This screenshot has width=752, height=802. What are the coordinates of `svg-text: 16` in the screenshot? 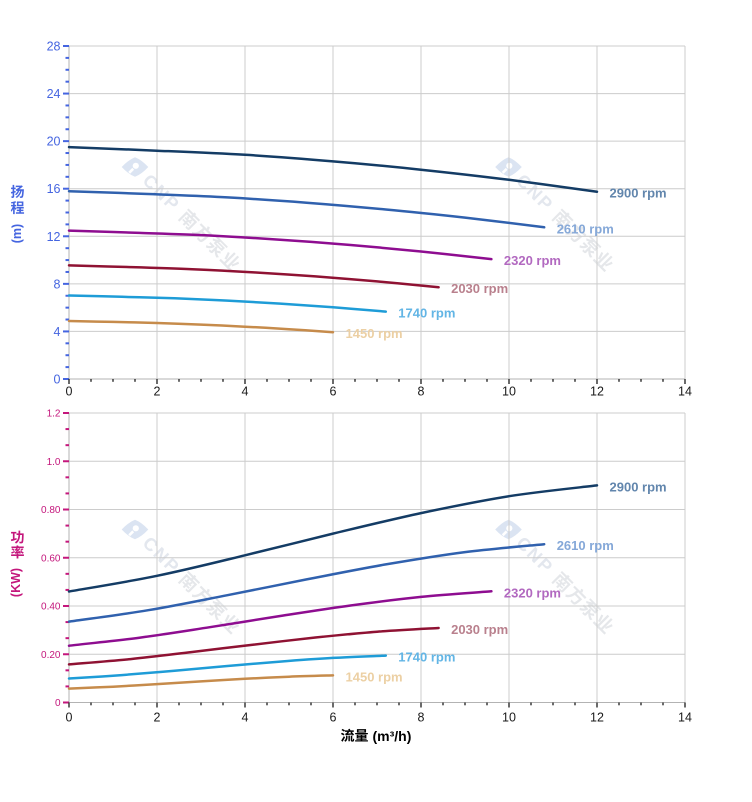 It's located at (54, 189).